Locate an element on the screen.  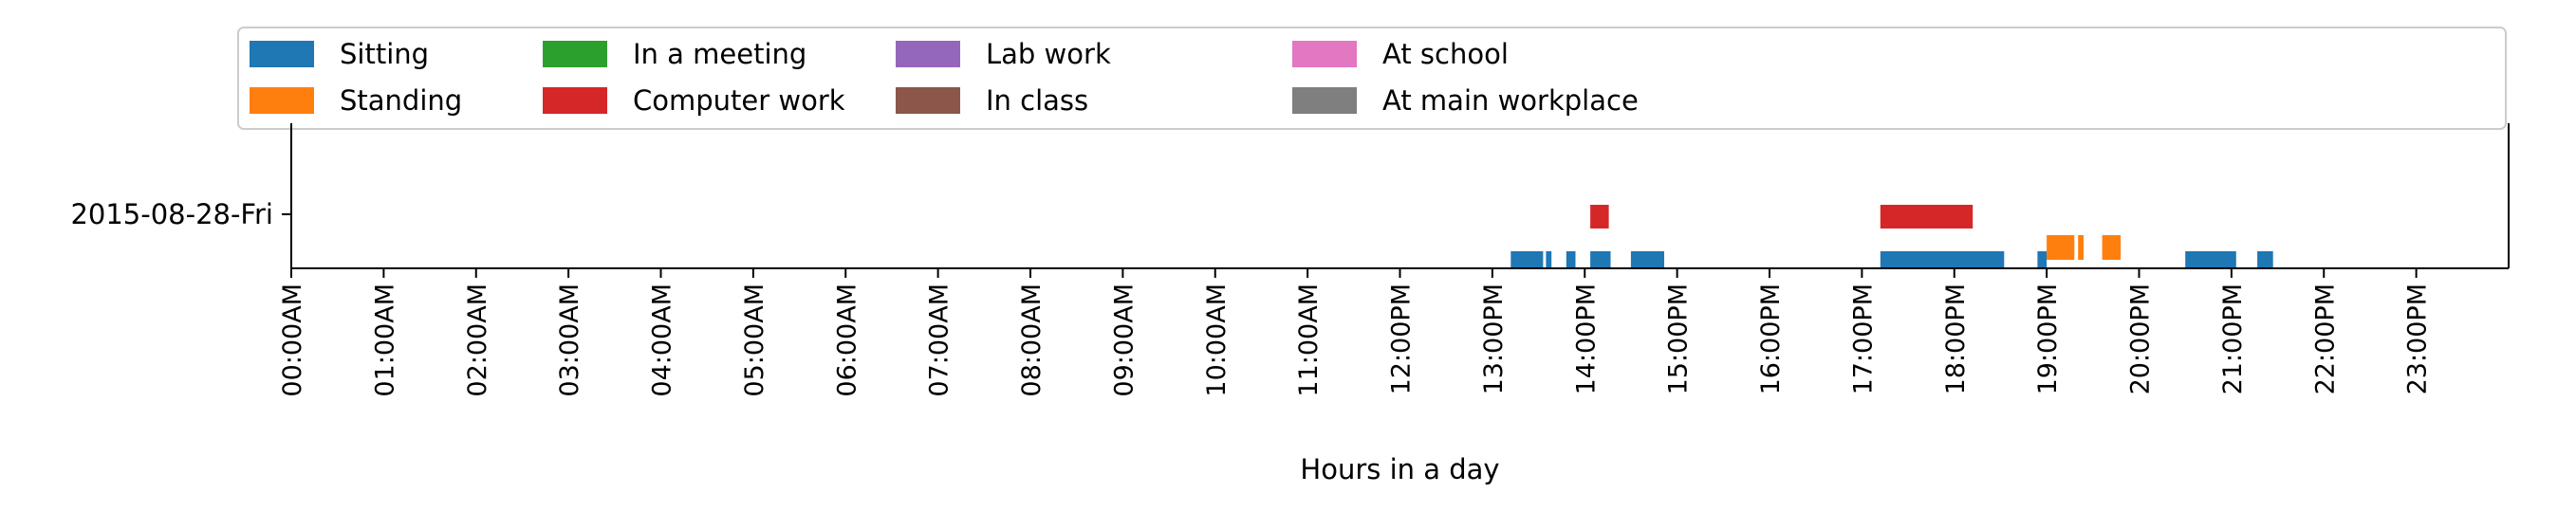
x-tick-label: 00:00AM is located at coordinates (292, 340).